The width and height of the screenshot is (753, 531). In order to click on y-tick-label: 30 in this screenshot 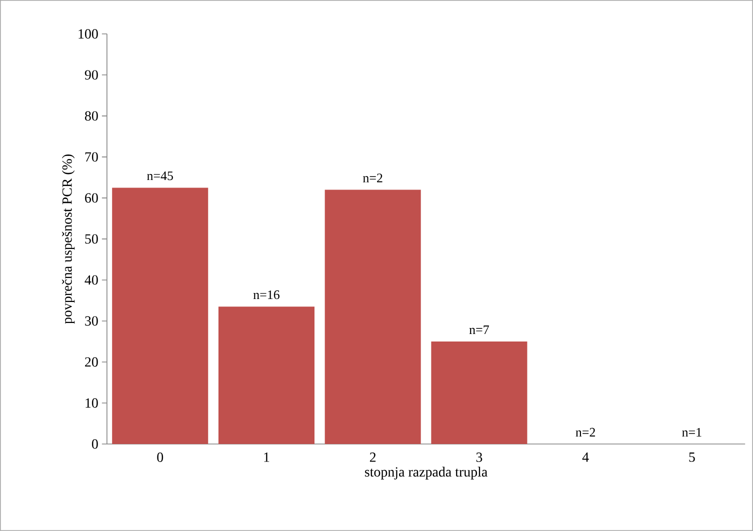, I will do `click(91, 321)`.